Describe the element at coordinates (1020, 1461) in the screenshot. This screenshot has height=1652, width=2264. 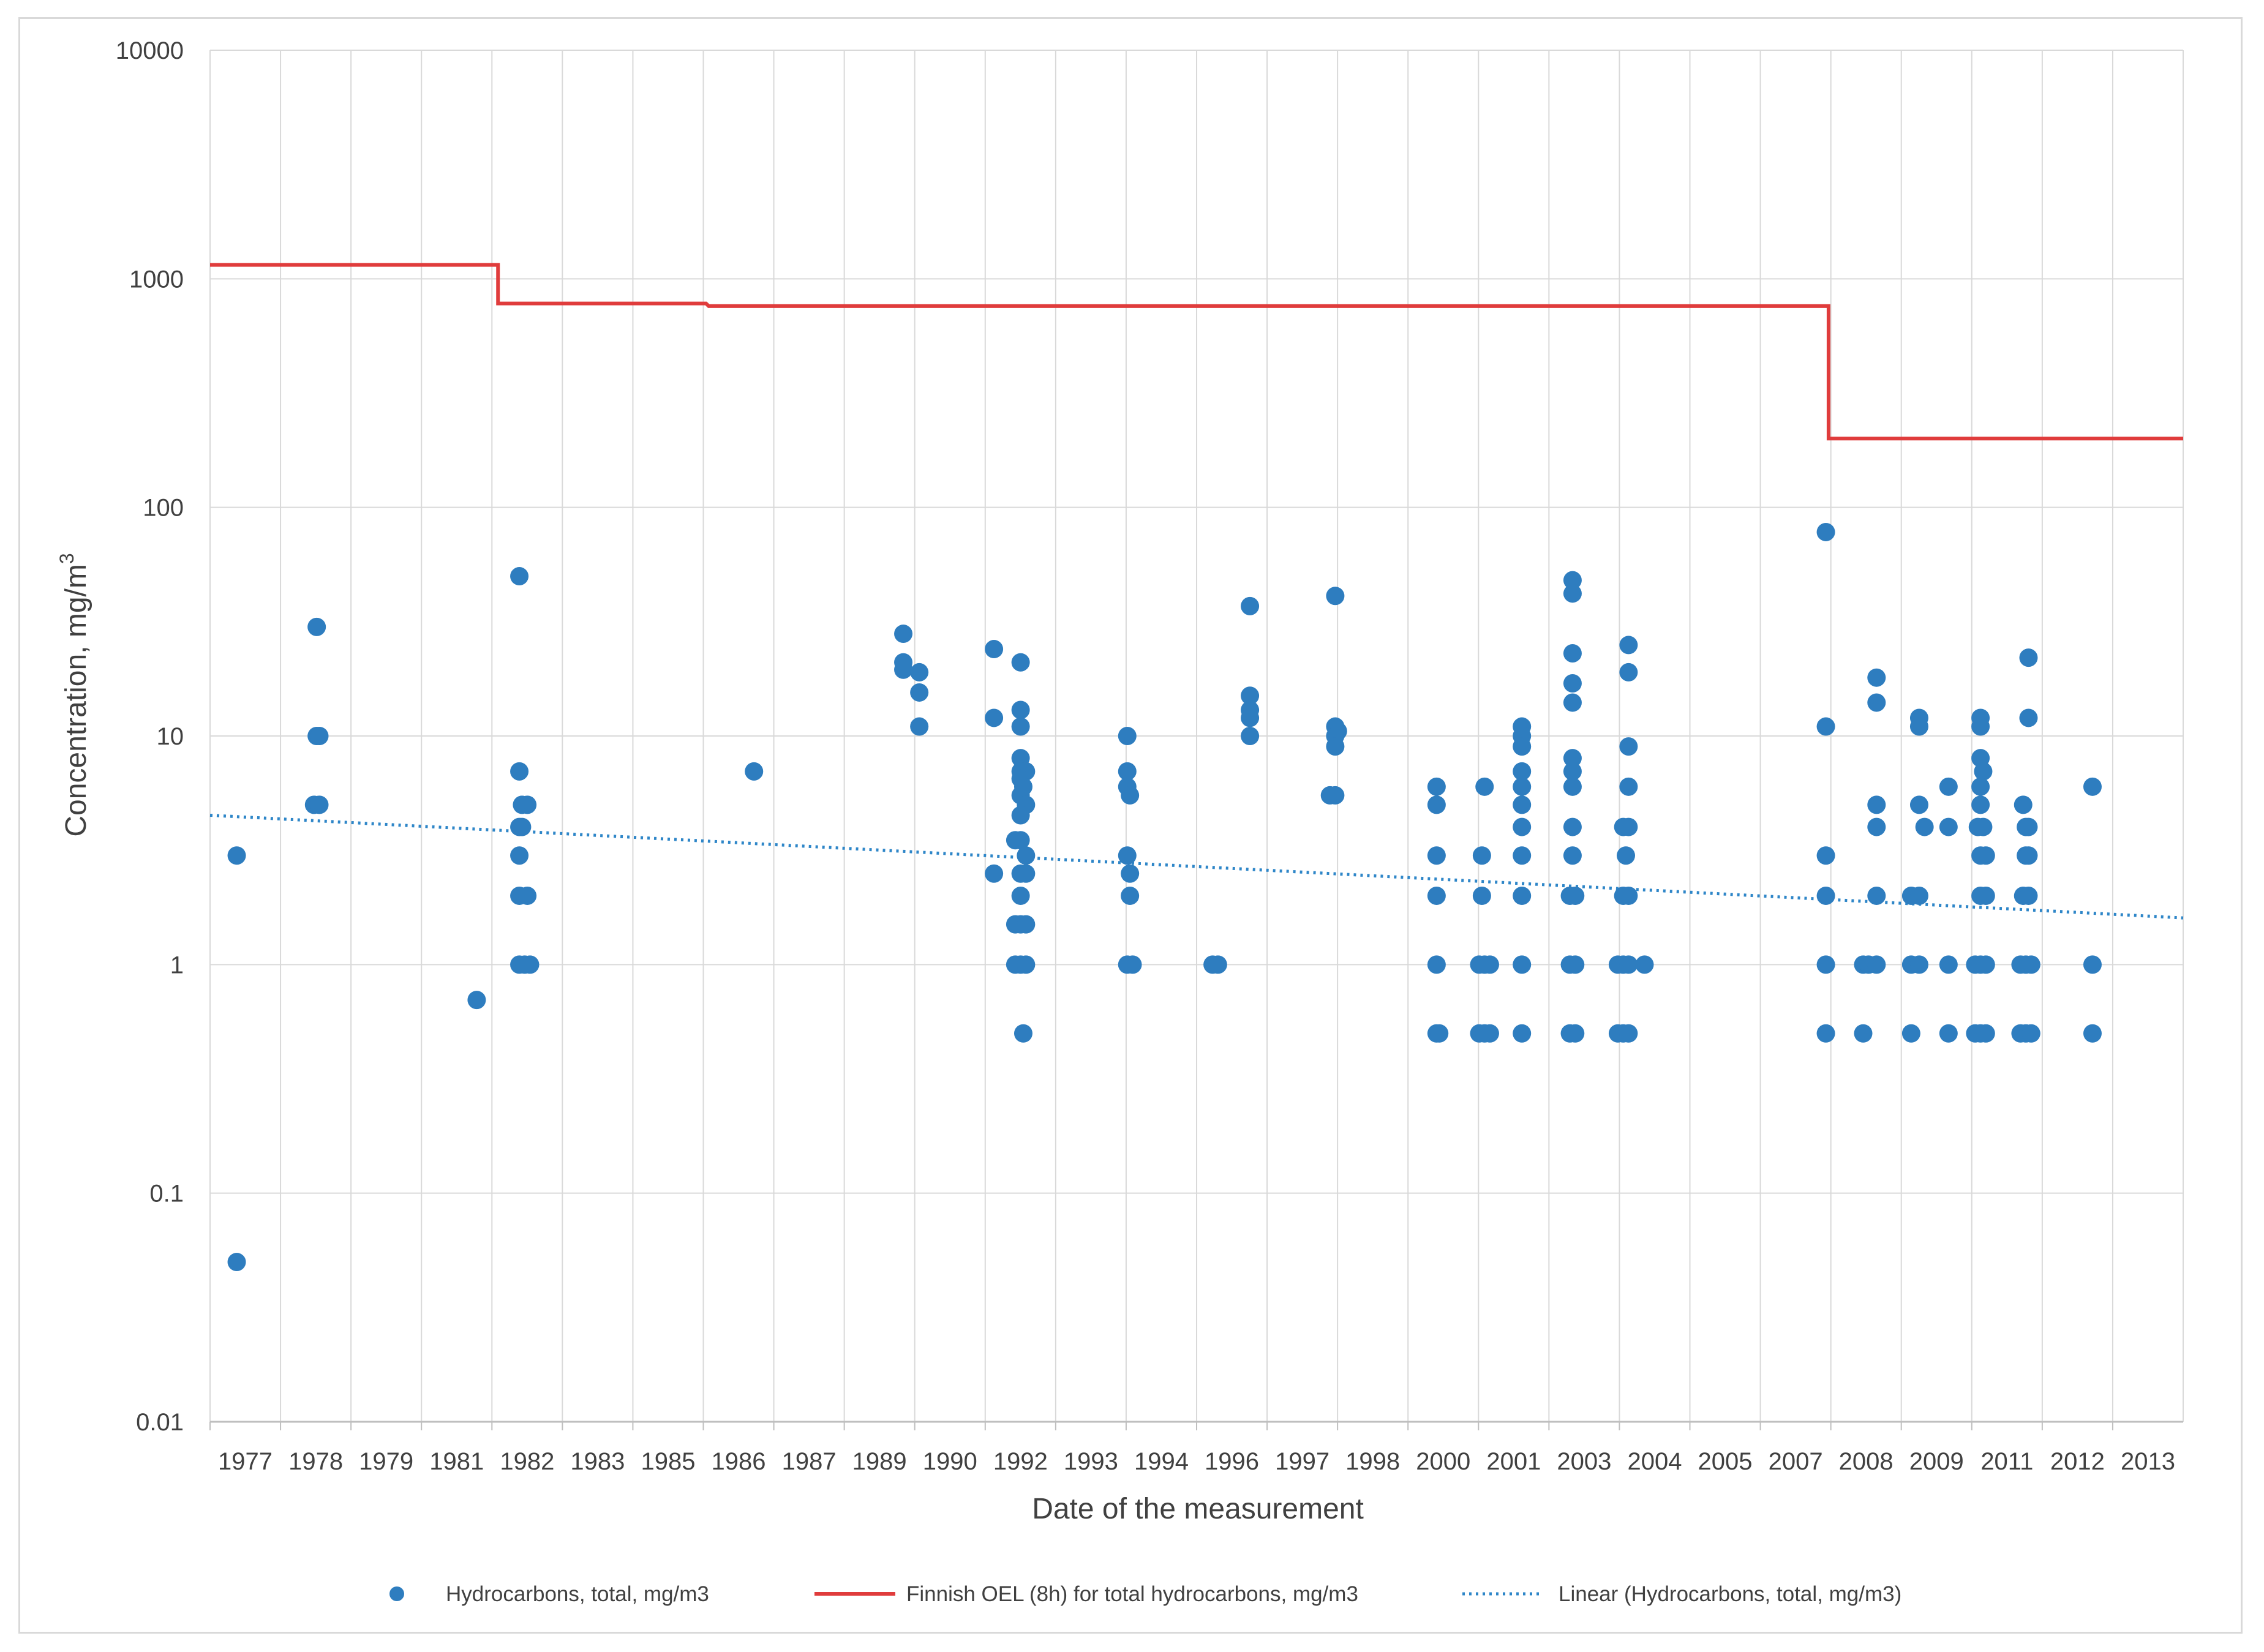
I see `x-tick-label: 1992` at that location.